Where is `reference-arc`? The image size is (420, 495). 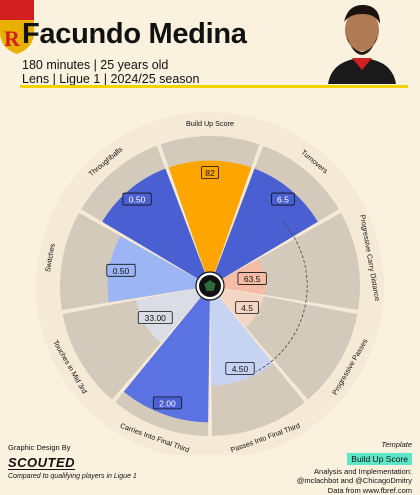
reference-arc is located at coordinates (281, 296).